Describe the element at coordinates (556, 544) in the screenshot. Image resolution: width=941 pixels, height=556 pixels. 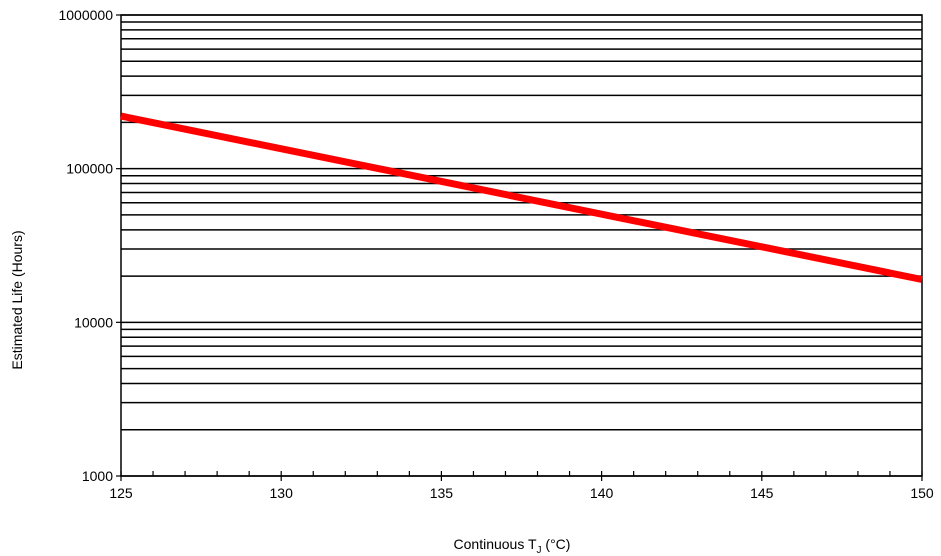
I see `x-axis-title-unit: (°C)` at that location.